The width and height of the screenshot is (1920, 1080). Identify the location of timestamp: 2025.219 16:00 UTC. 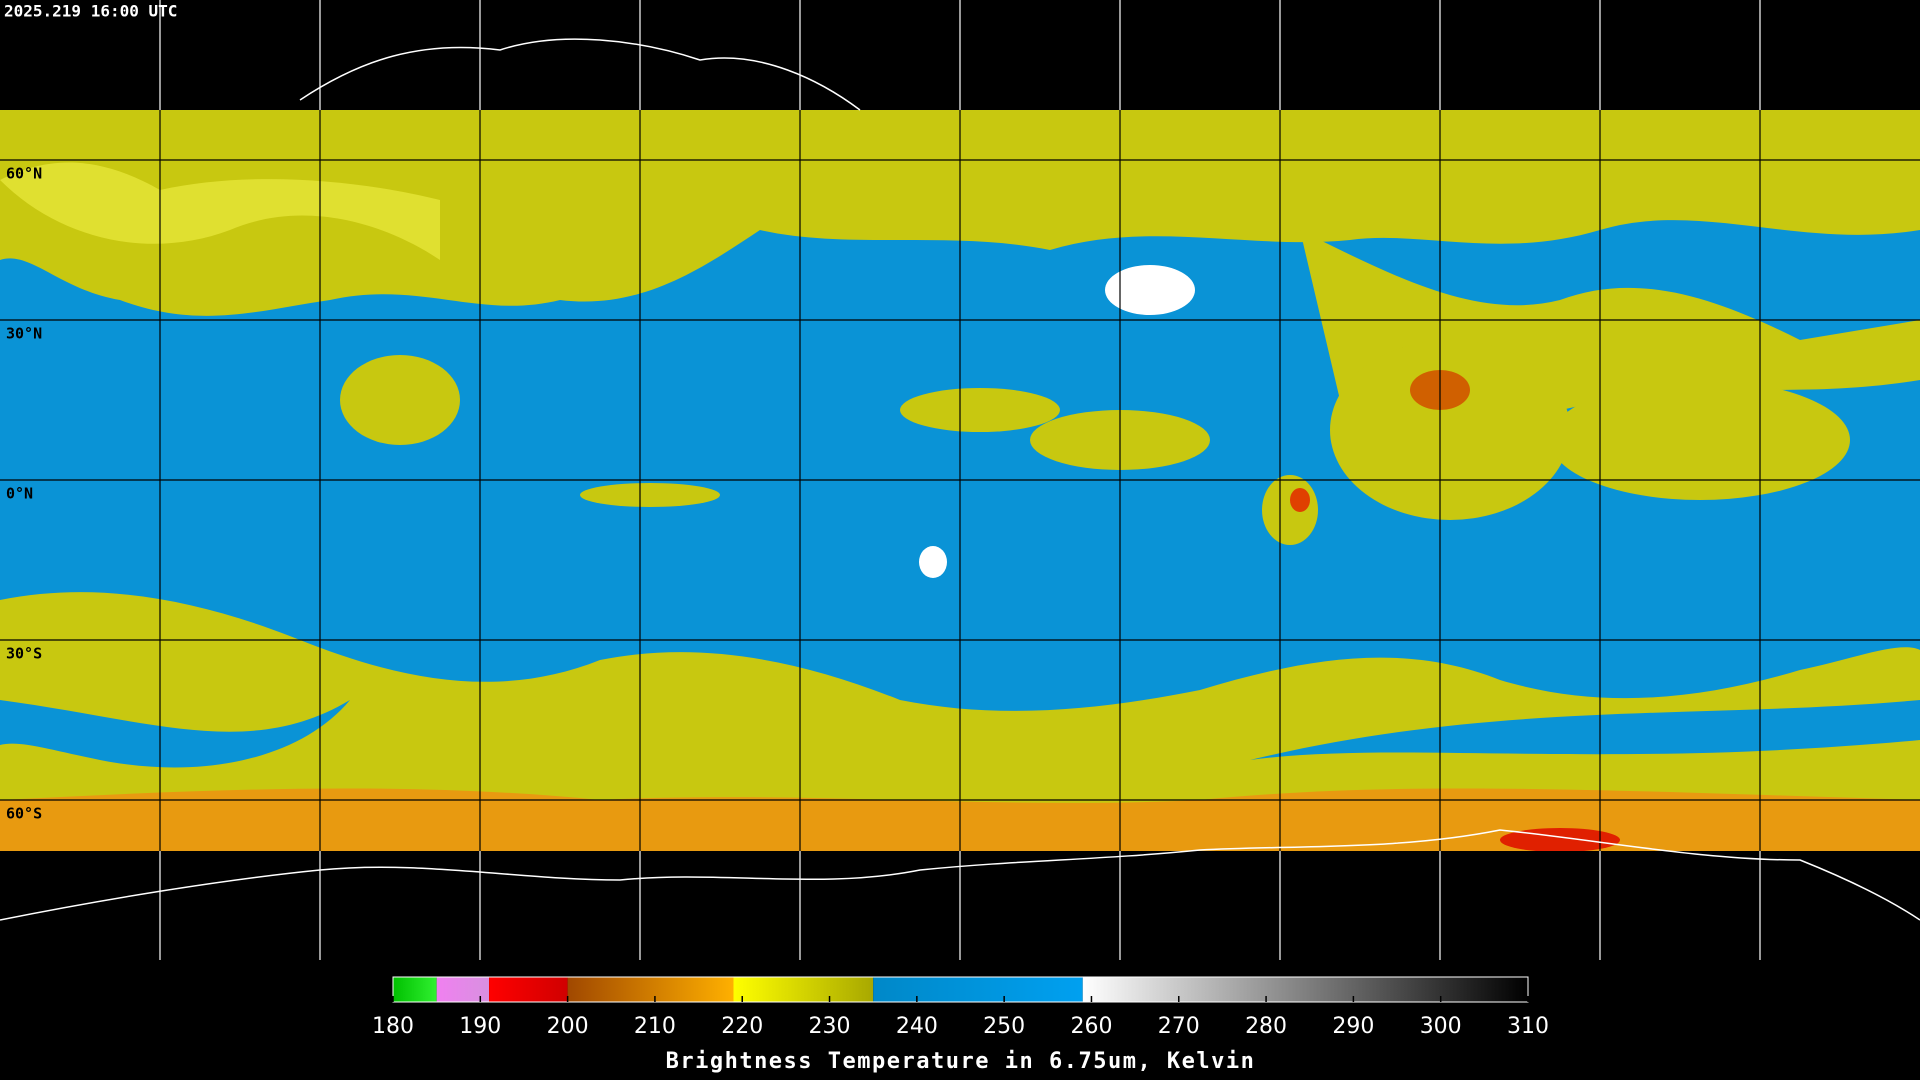
(90, 11).